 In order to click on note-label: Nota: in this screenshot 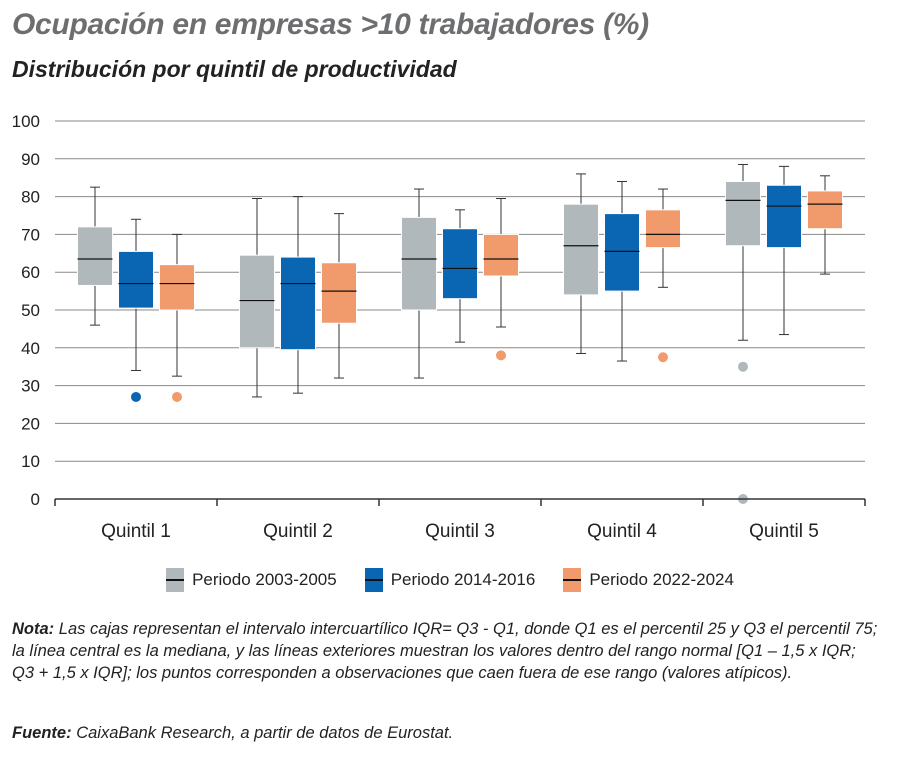, I will do `click(33, 629)`.